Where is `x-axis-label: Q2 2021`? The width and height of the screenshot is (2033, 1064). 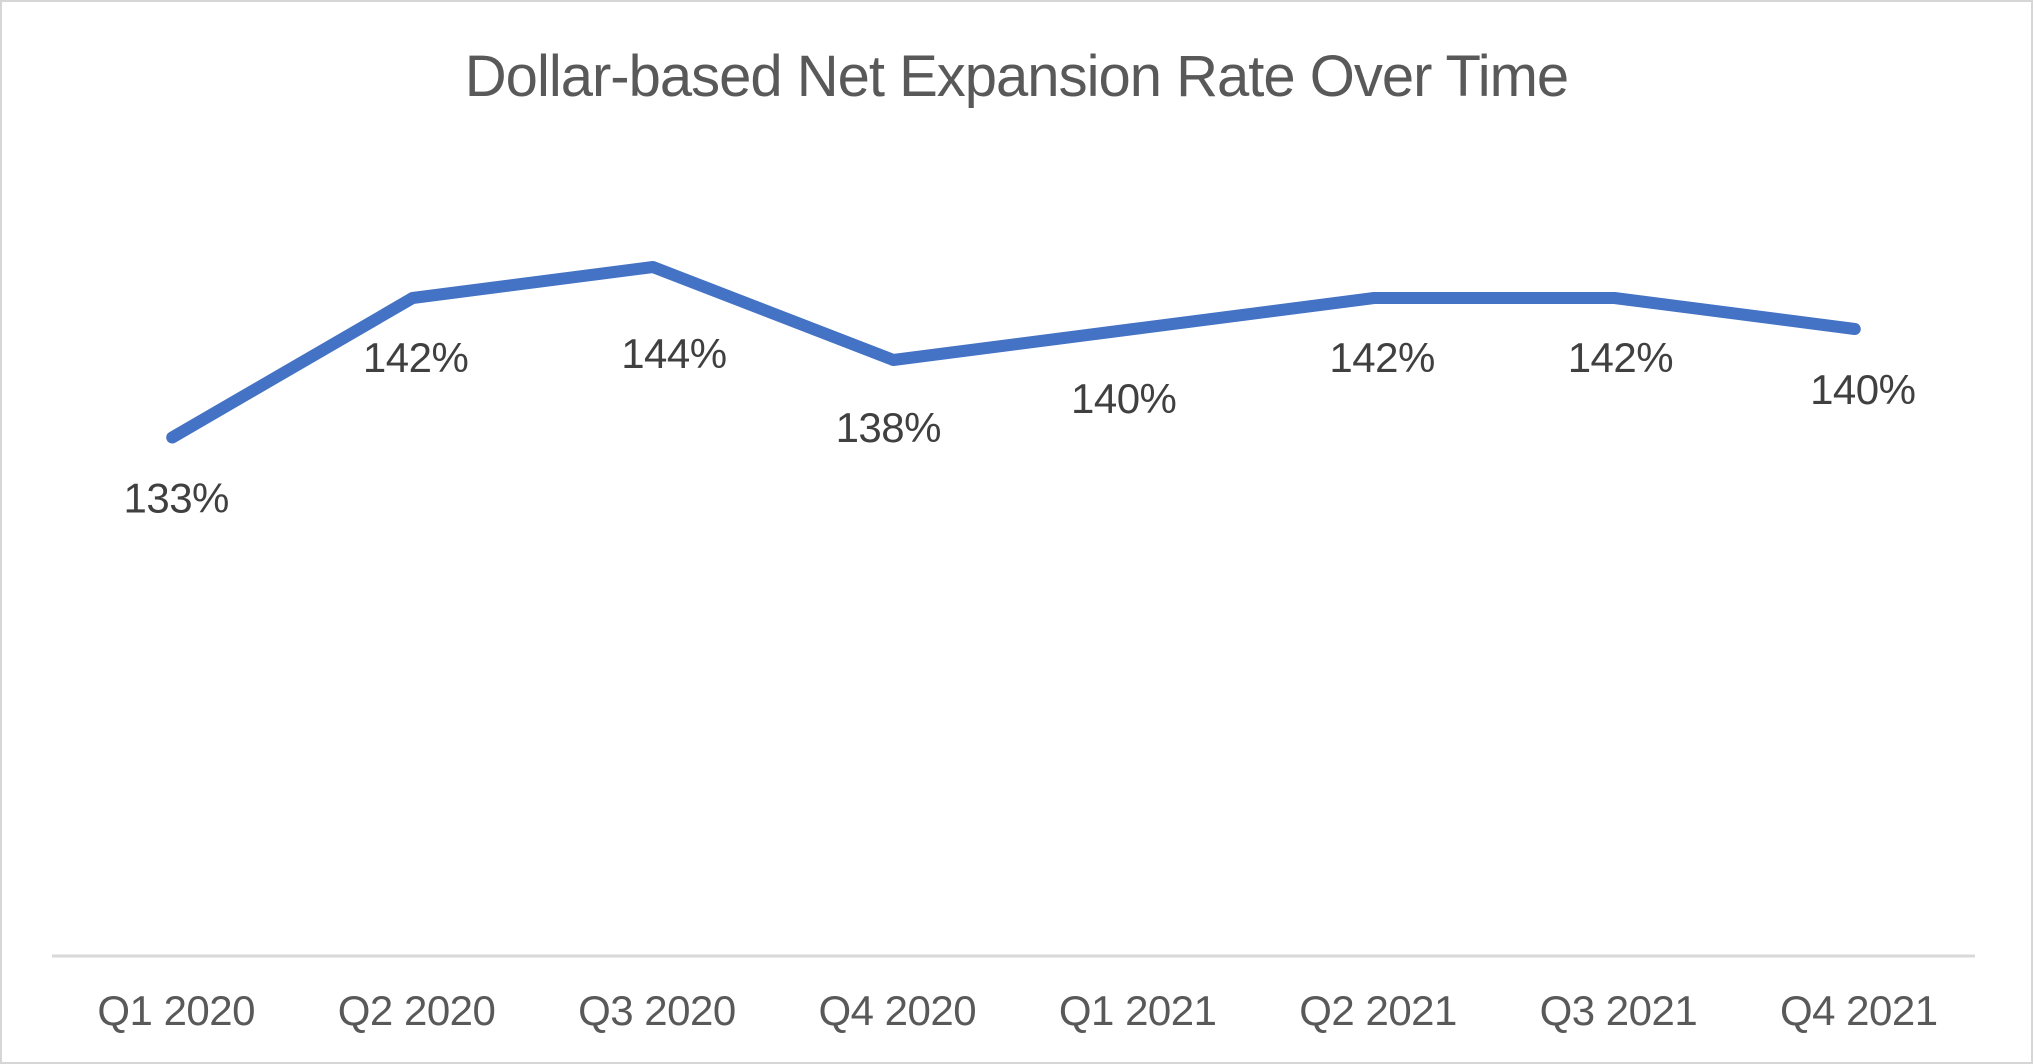 x-axis-label: Q2 2021 is located at coordinates (1378, 1010).